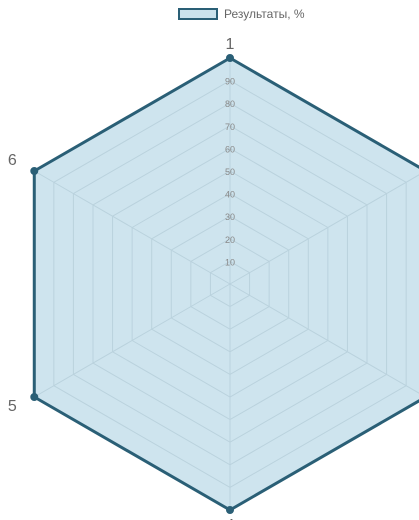  I want to click on legend-label: Результаты, %, so click(264, 14).